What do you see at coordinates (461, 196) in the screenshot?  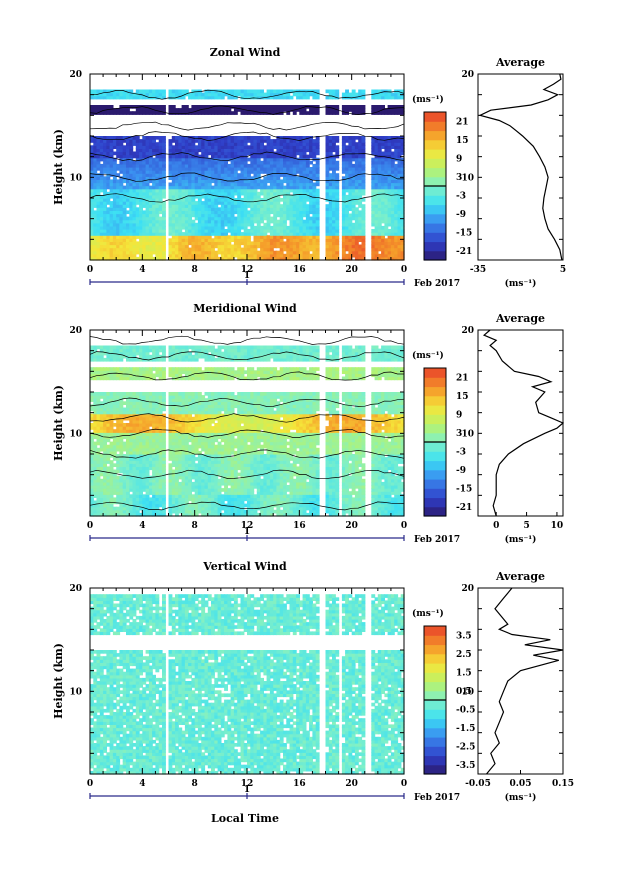 I see `colorbar-tick-label: -3` at bounding box center [461, 196].